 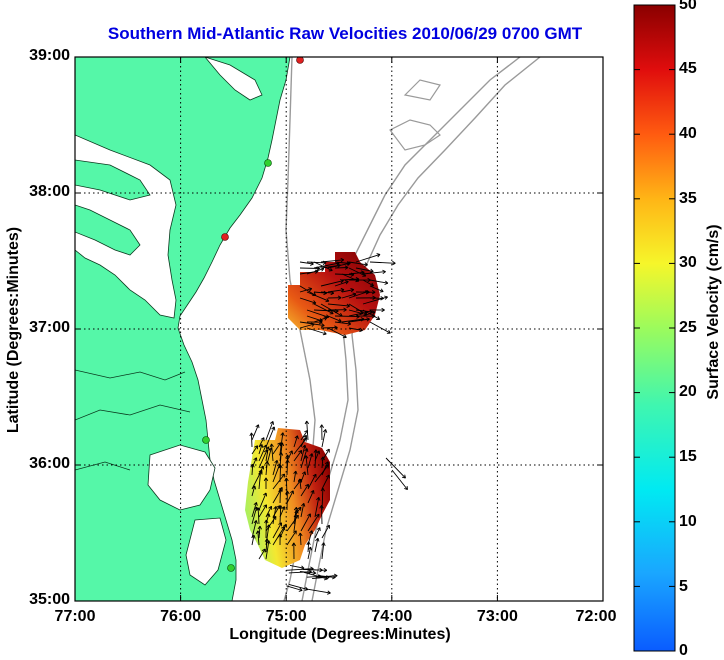 I want to click on y-tick-label: 36:00, so click(x=35, y=464).